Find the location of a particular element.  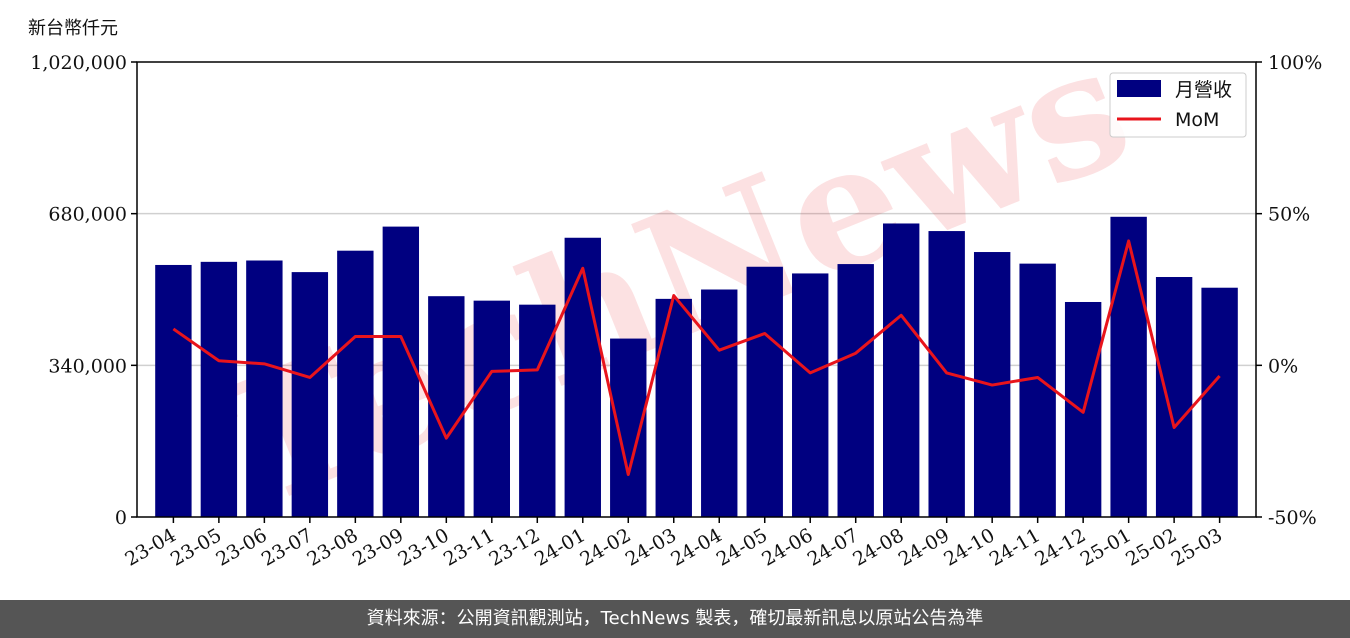

x-tick-label: 23-12 is located at coordinates (514, 547).